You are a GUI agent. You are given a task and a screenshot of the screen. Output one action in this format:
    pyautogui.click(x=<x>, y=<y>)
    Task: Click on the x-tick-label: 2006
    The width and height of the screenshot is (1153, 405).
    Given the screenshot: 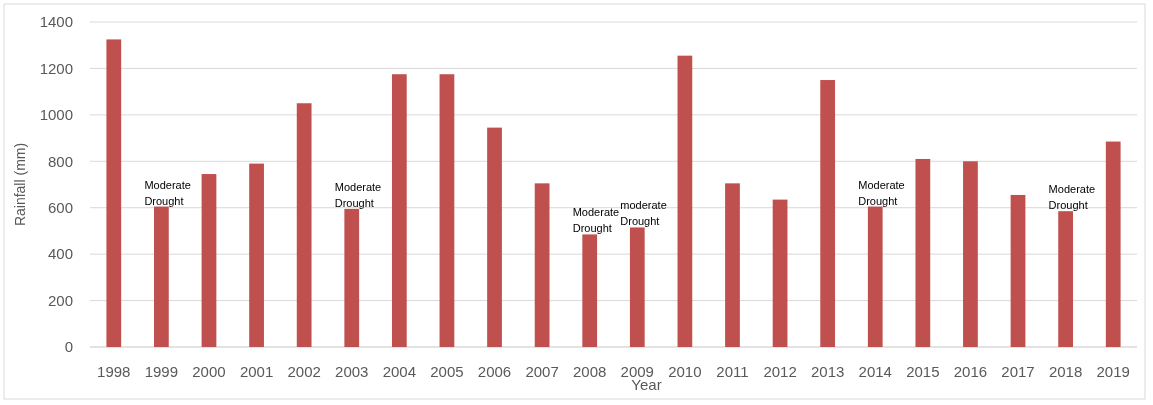 What is the action you would take?
    pyautogui.click(x=494, y=371)
    